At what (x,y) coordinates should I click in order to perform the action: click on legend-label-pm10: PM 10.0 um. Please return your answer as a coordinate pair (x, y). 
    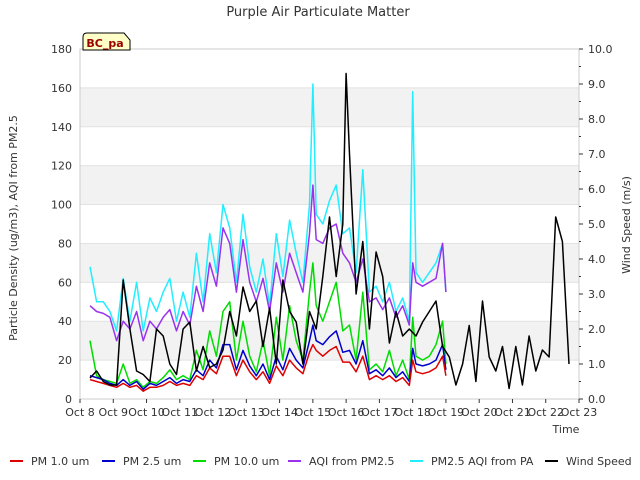
    Looking at the image, I should click on (246, 461).